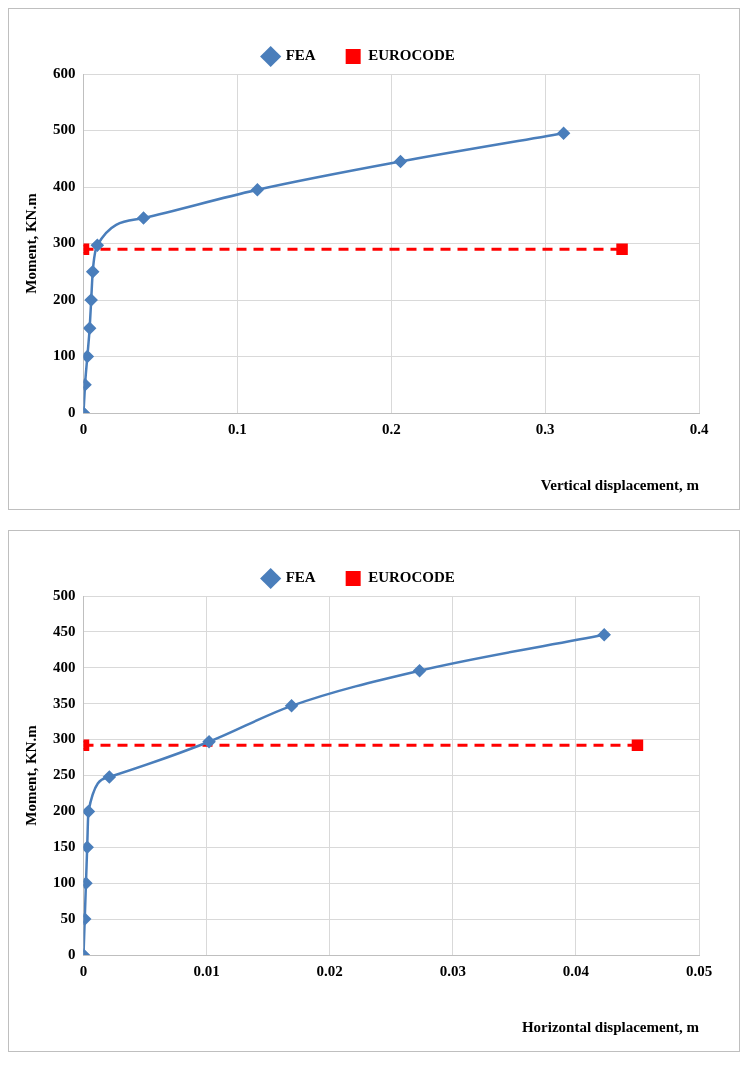 The image size is (750, 1078). Describe the element at coordinates (699, 428) in the screenshot. I see `x-tick-label: 0.4` at that location.